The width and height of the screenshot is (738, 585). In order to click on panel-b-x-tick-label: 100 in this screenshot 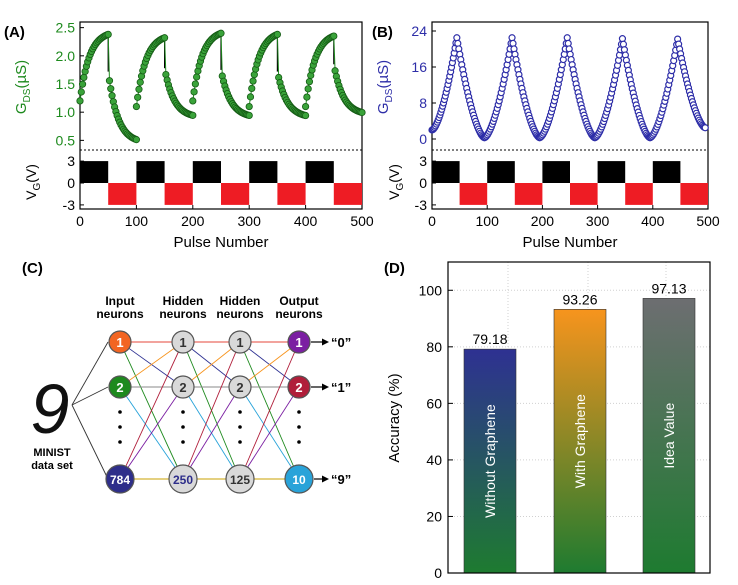, I will do `click(488, 221)`.